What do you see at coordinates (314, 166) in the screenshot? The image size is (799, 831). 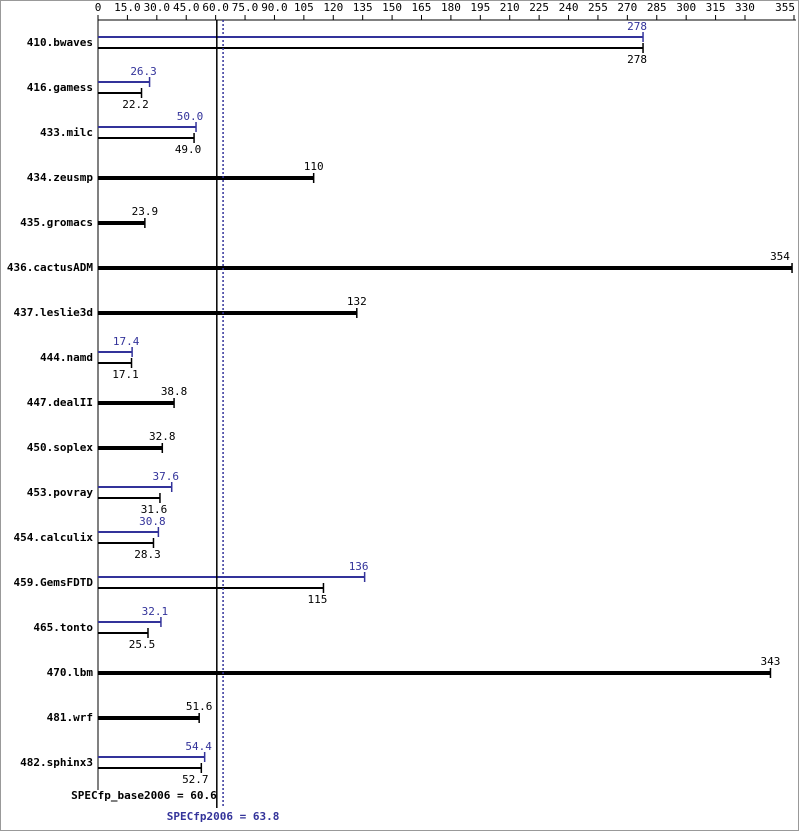 I see `value-label: 110` at bounding box center [314, 166].